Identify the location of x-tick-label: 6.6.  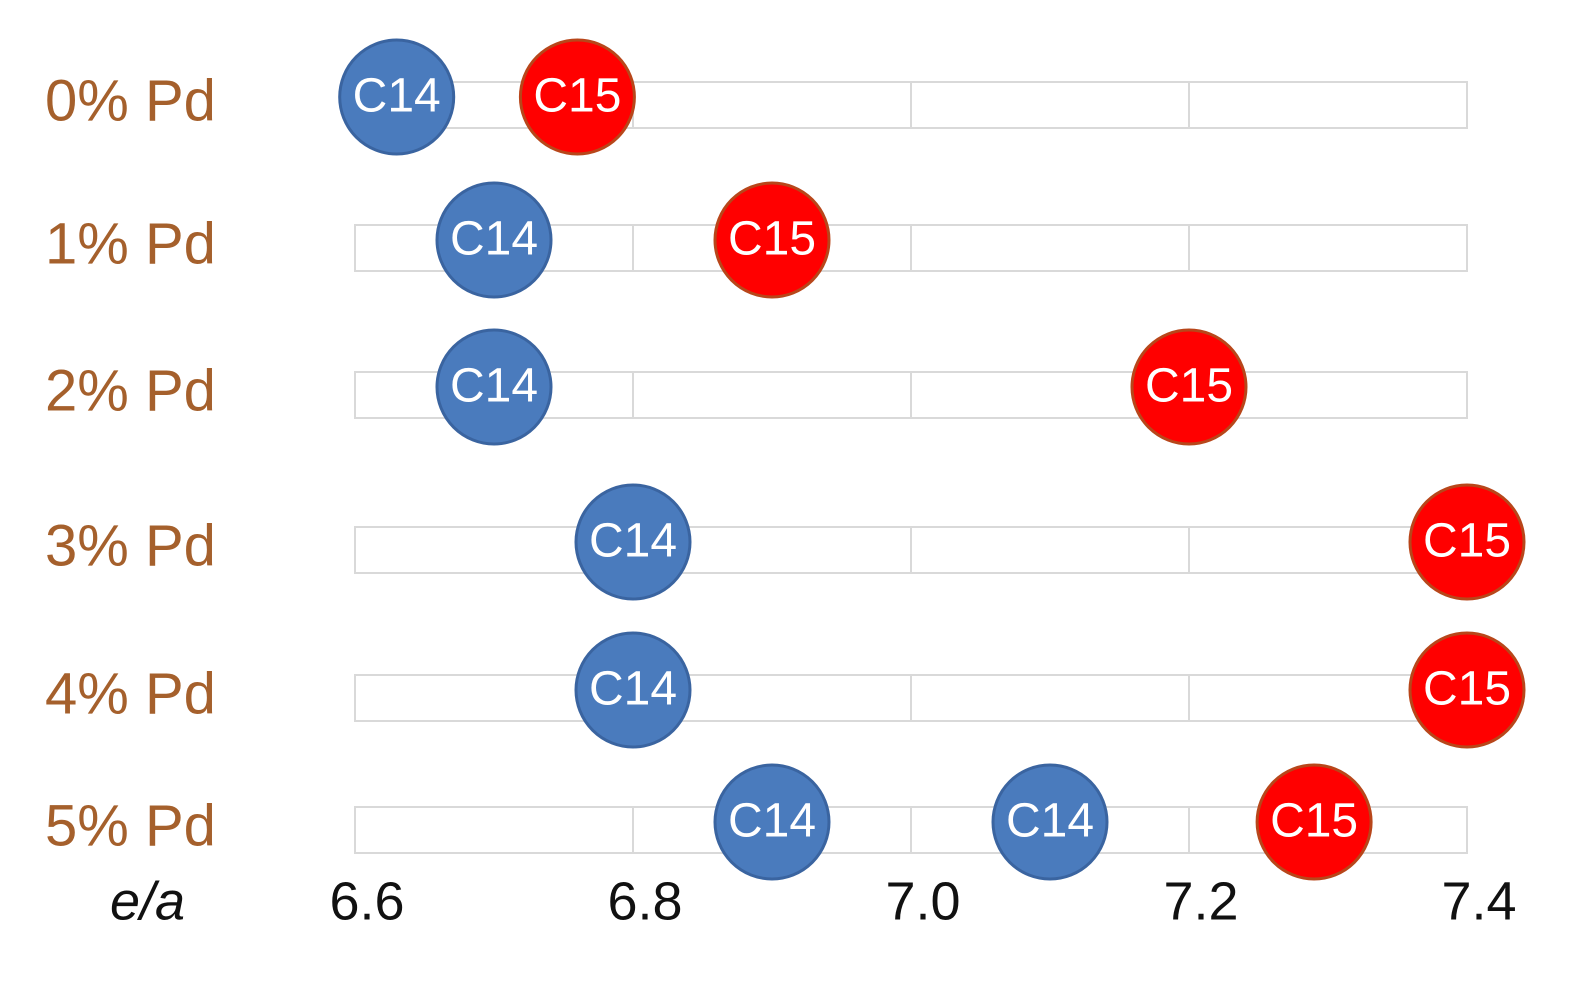
(366, 901).